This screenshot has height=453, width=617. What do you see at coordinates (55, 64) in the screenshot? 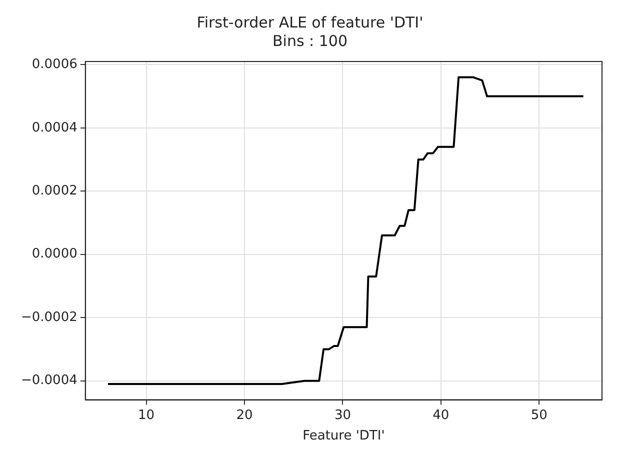
I see `y-tick-label: 0.0006` at bounding box center [55, 64].